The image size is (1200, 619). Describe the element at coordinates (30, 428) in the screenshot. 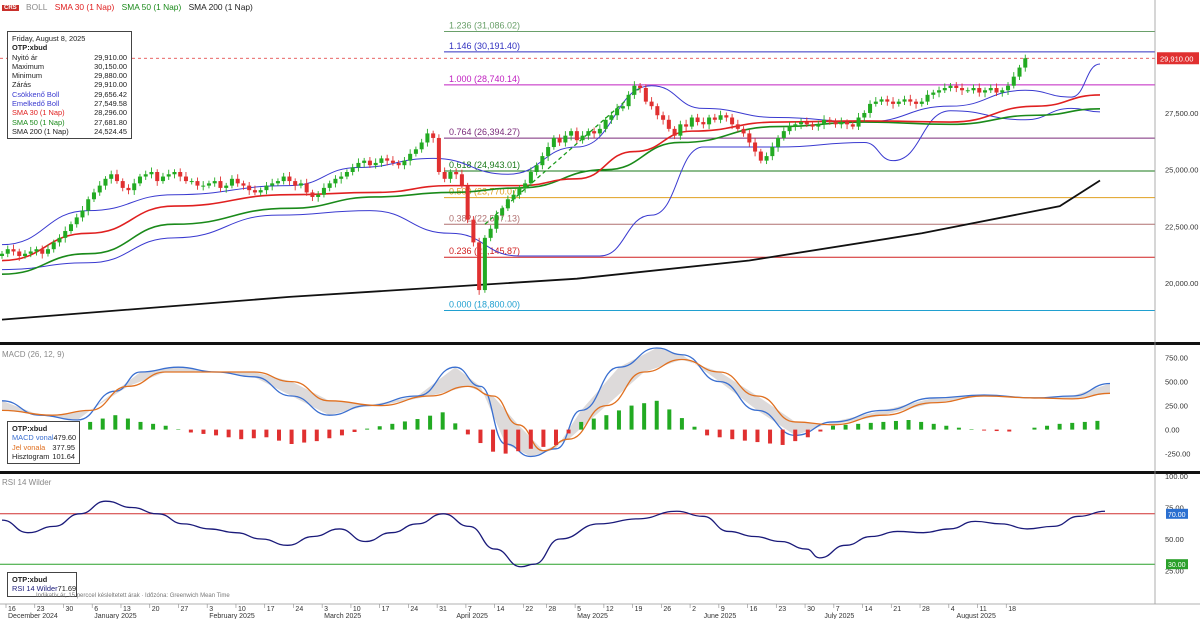

I see `macd-info-symbol: OTP:xbud` at that location.